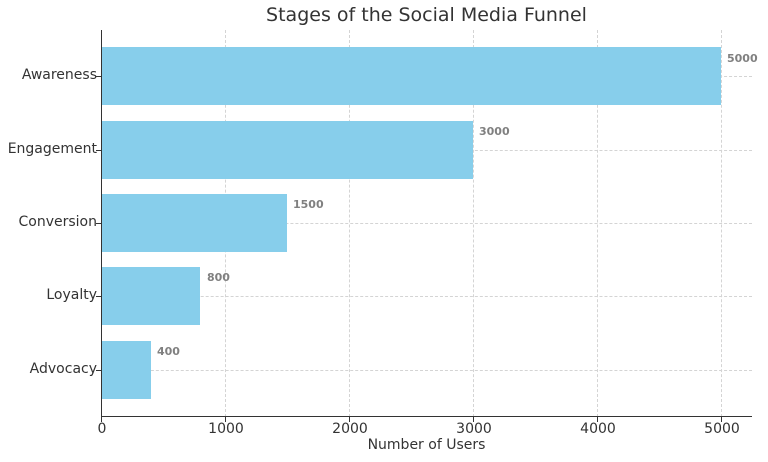  I want to click on bar-loyalty, so click(150, 296).